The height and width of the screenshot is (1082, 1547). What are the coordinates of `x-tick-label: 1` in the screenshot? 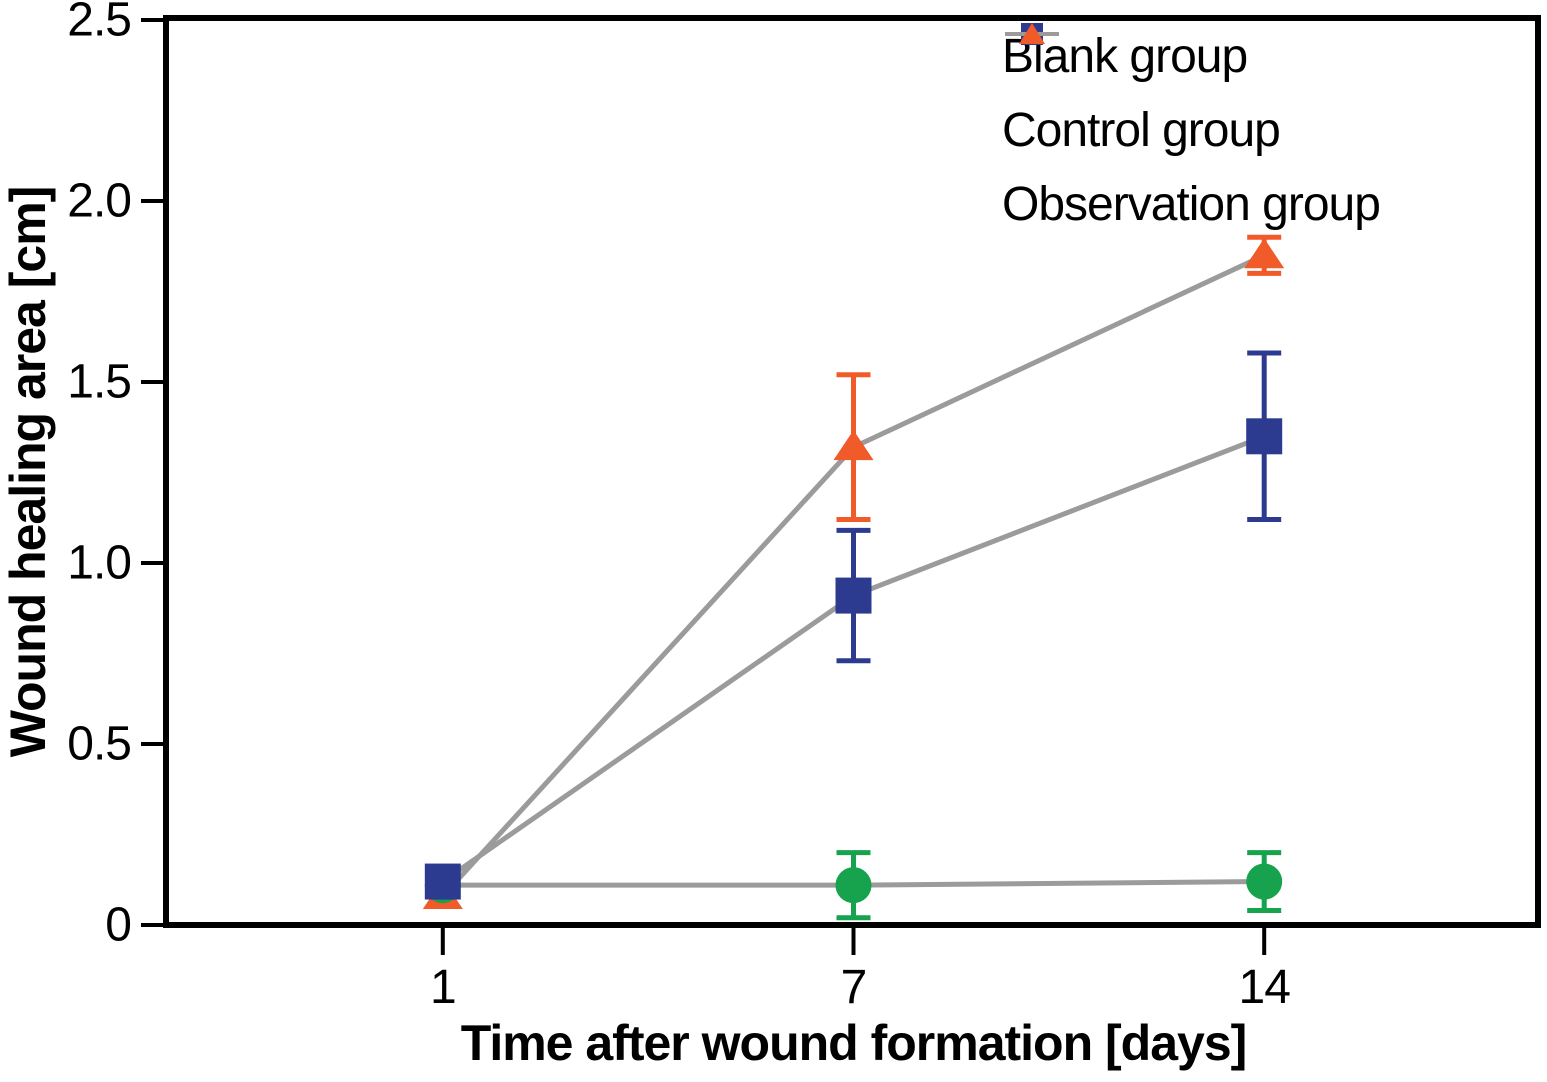 It's located at (443, 987).